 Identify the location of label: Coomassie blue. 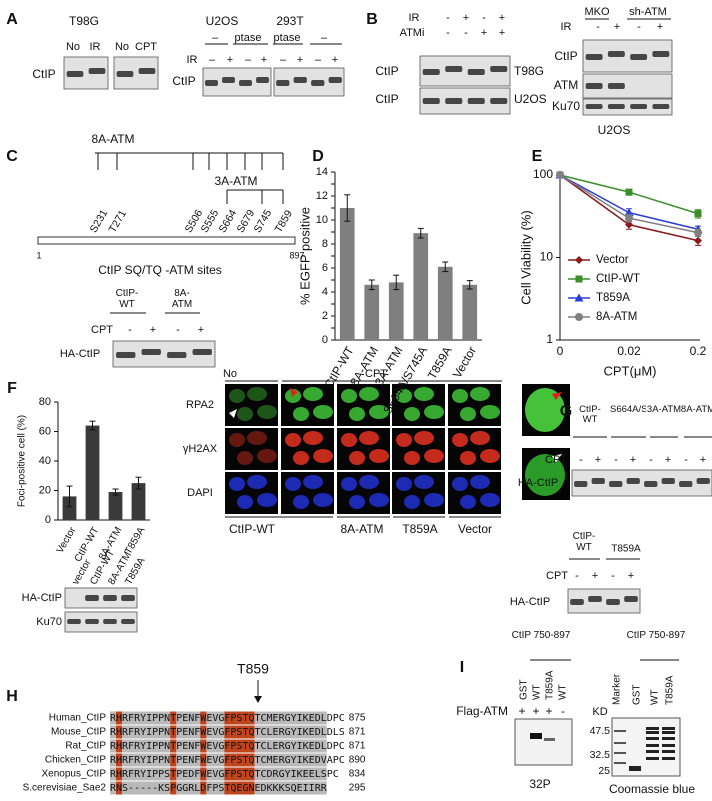
(652, 789).